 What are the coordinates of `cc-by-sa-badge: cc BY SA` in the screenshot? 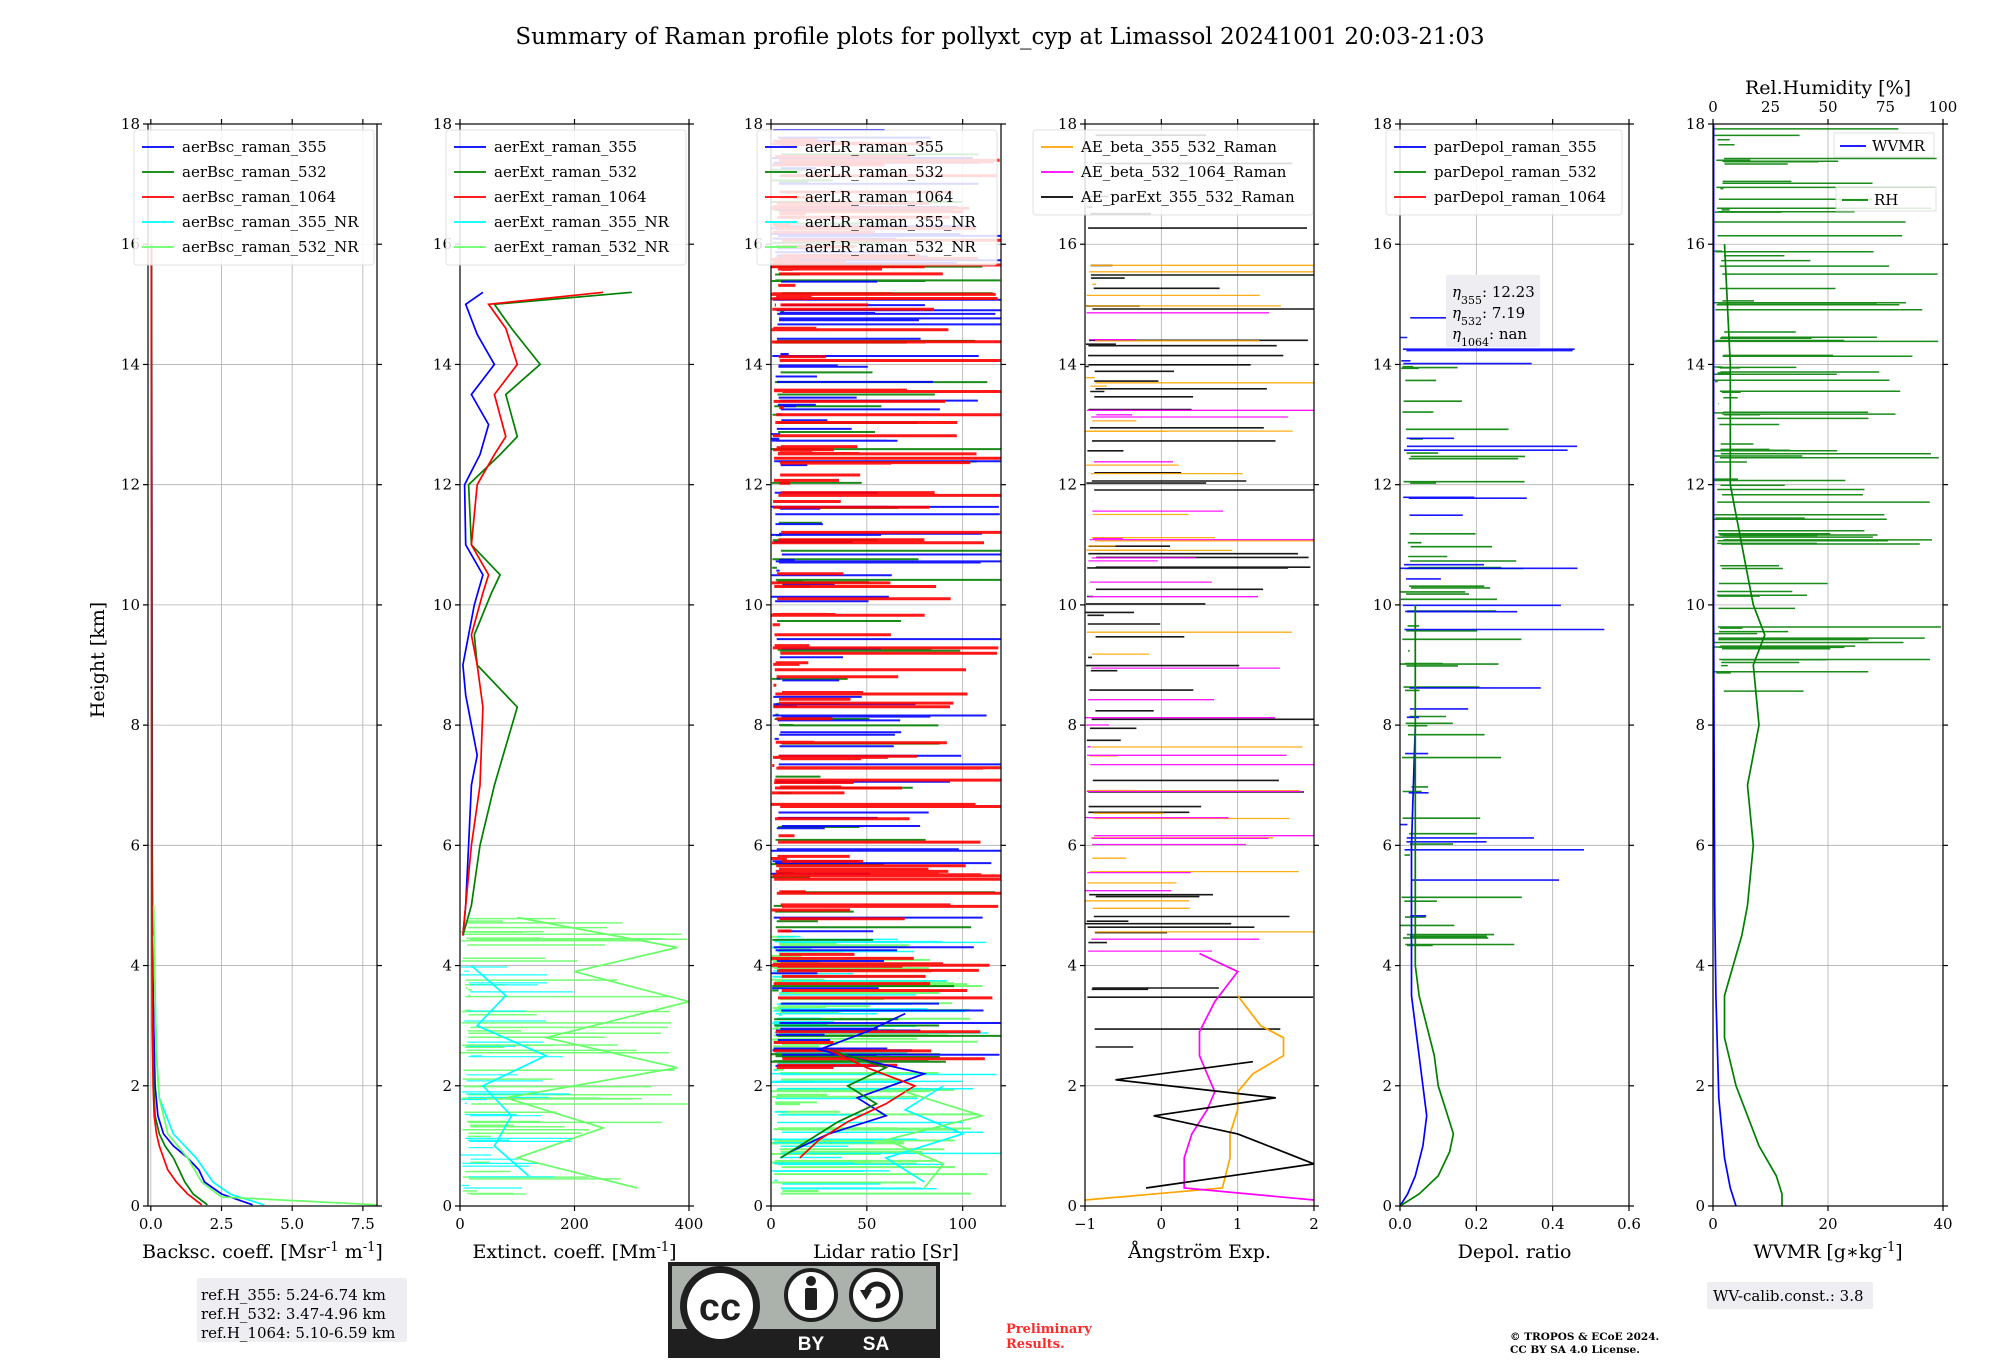 It's located at (804, 1310).